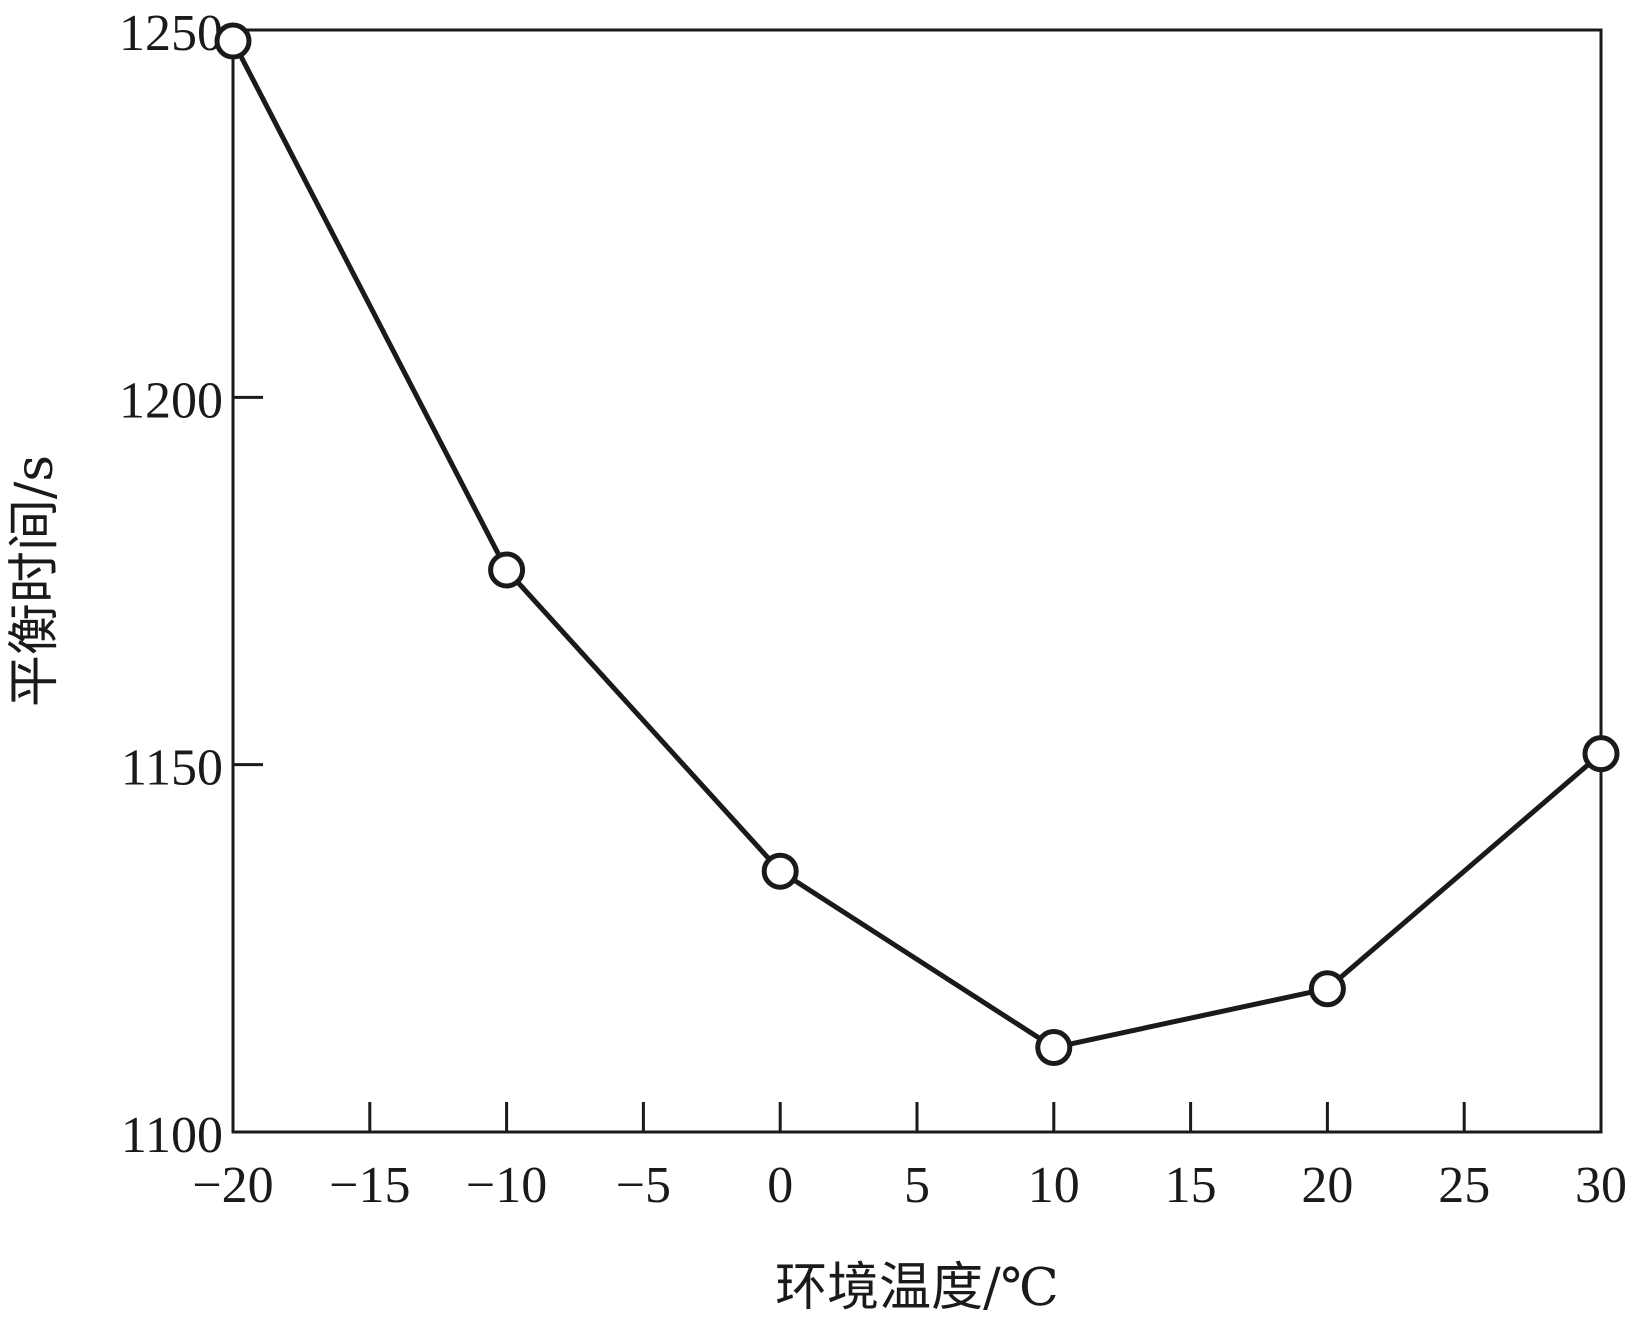 The height and width of the screenshot is (1323, 1638). What do you see at coordinates (1601, 1185) in the screenshot?
I see `x-tick-label: 30` at bounding box center [1601, 1185].